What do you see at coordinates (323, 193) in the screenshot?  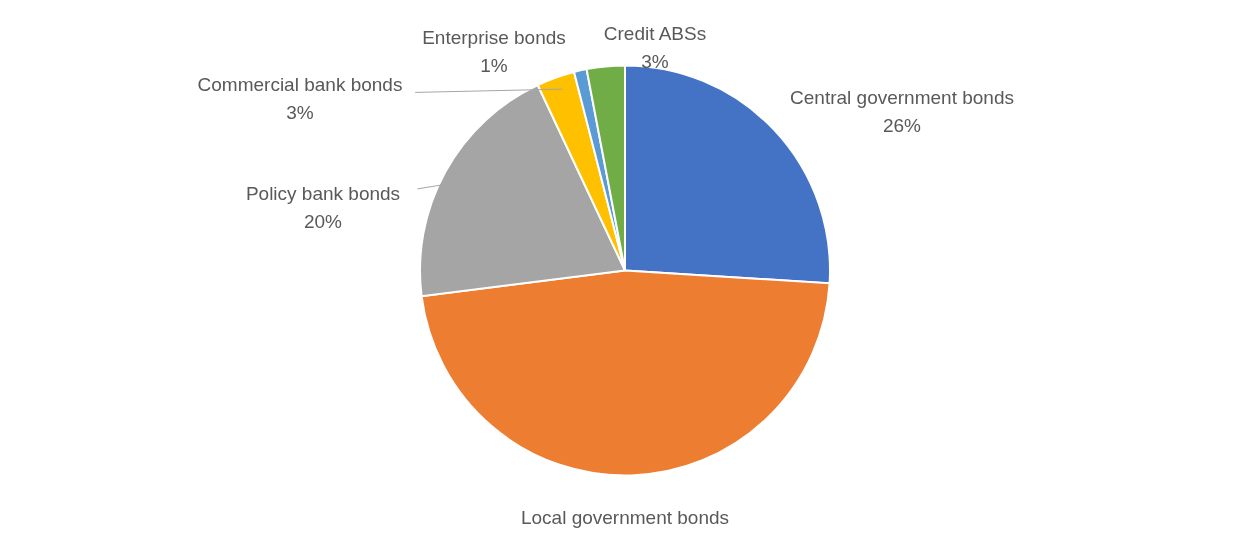 I see `slice-label: Policy bank bonds` at bounding box center [323, 193].